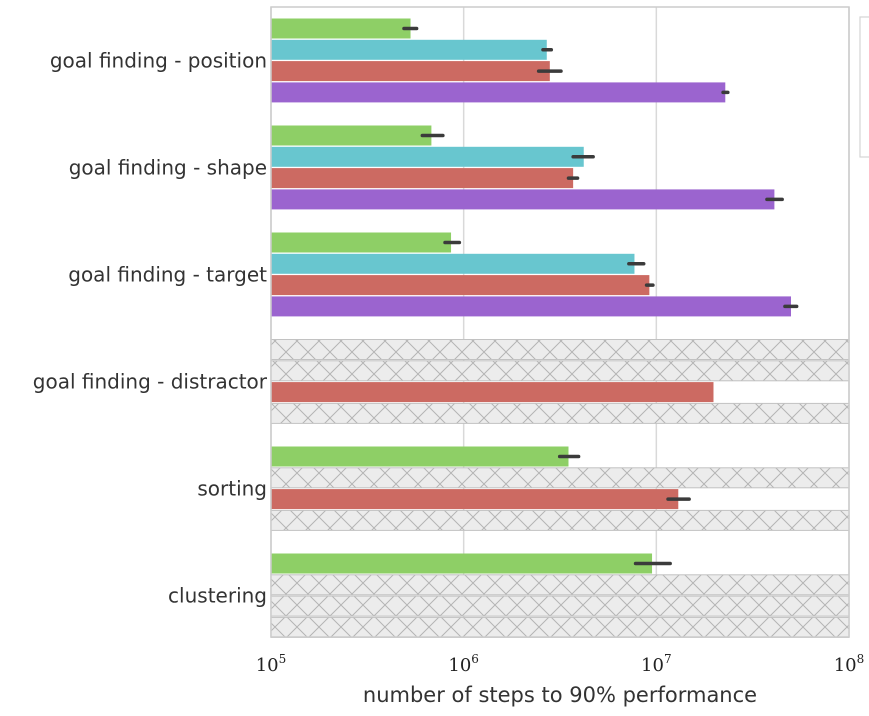  Describe the element at coordinates (168, 168) in the screenshot. I see `category-label: goal finding - shape` at that location.